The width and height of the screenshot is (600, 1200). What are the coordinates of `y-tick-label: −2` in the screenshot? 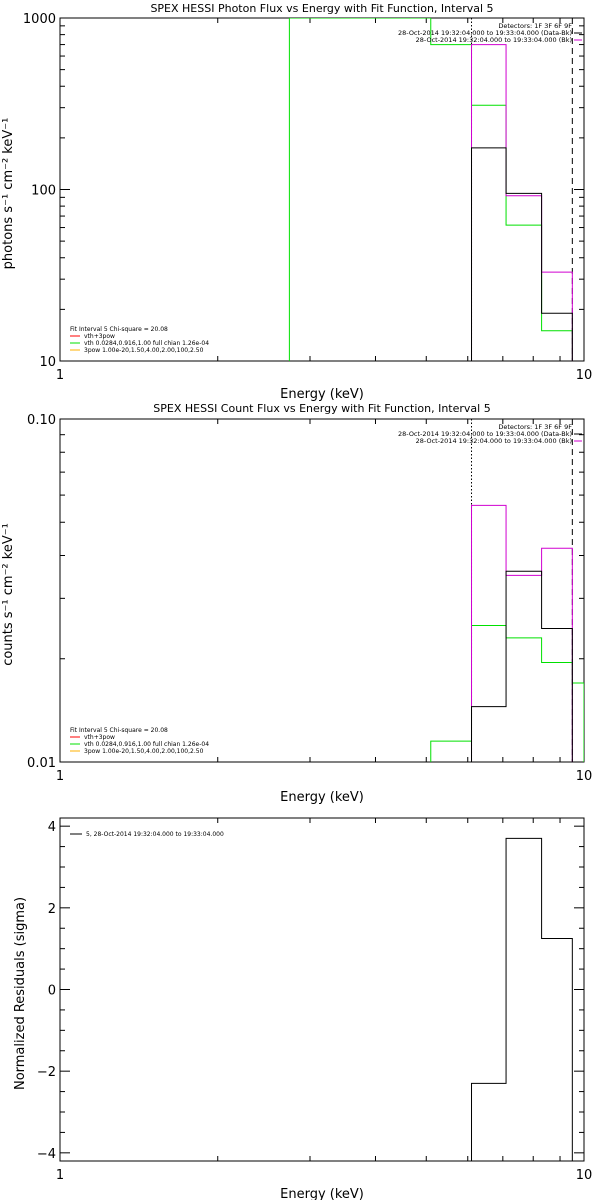 It's located at (46, 1072).